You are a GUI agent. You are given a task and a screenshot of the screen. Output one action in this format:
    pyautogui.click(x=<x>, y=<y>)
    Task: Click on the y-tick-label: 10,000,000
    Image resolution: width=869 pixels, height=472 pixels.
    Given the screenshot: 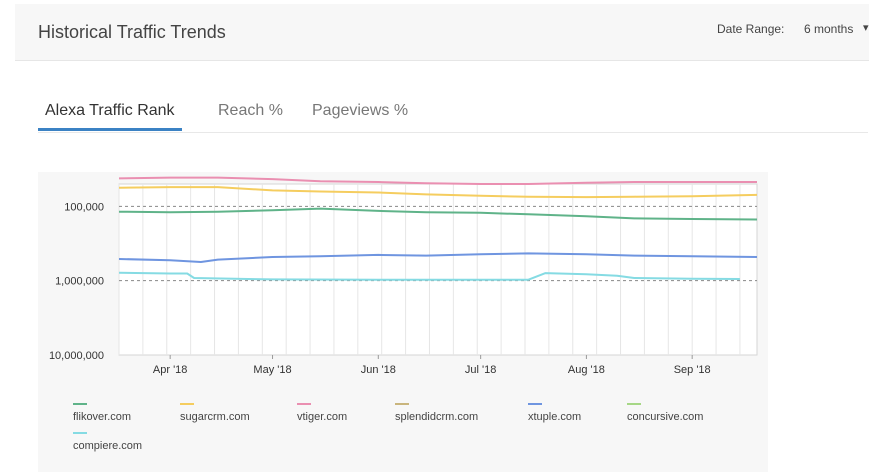 What is the action you would take?
    pyautogui.click(x=76, y=356)
    